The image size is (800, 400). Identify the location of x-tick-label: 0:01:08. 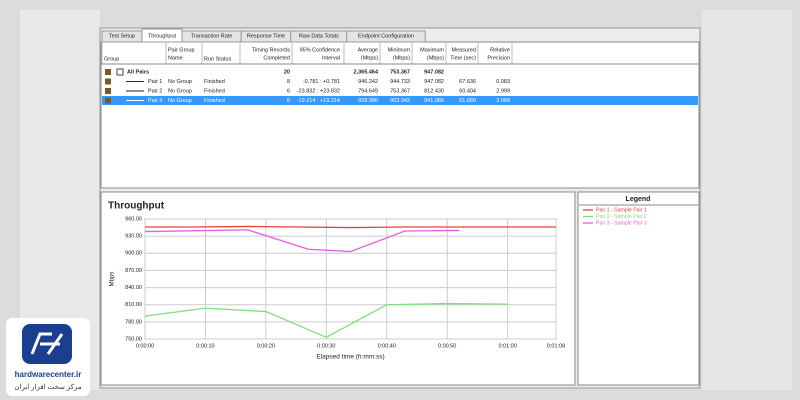
(556, 346).